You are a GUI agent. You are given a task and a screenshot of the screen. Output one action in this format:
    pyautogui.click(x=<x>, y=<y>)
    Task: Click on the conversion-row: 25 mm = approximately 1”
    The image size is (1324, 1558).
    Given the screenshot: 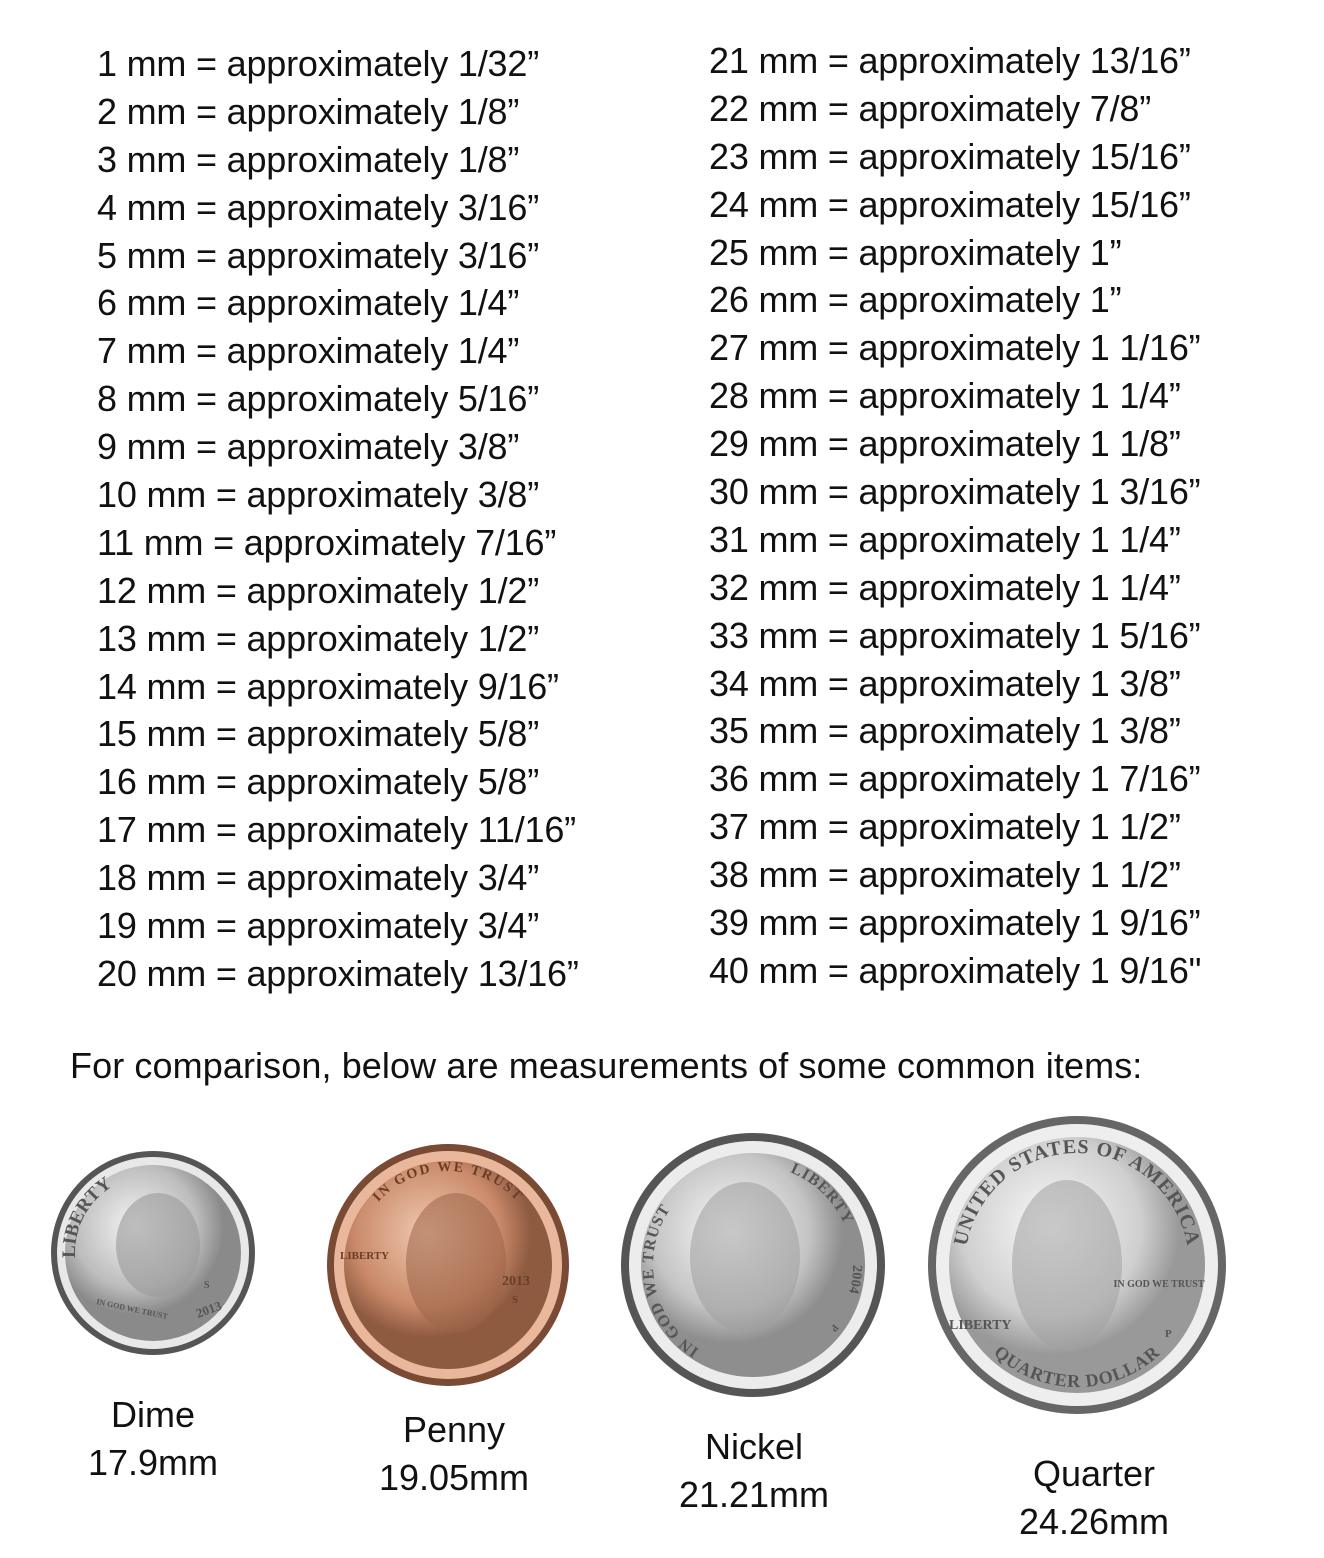 What is the action you would take?
    pyautogui.click(x=915, y=252)
    